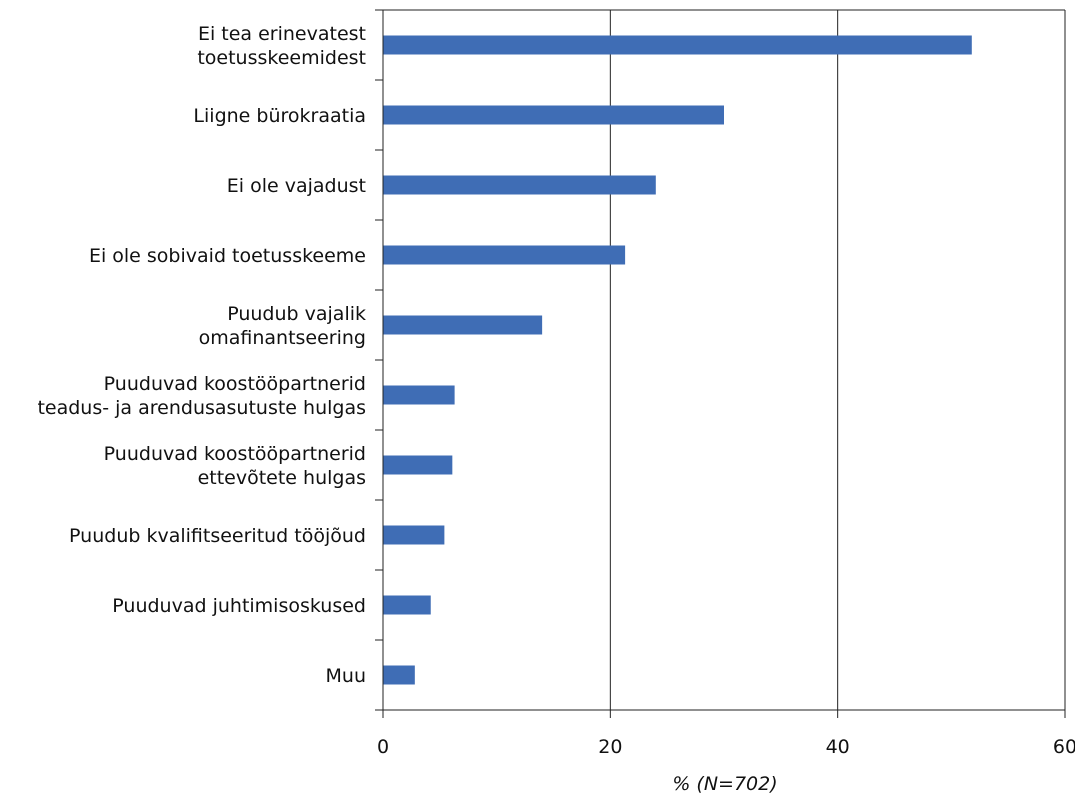  What do you see at coordinates (282, 478) in the screenshot?
I see `category-label-line: ettevõtete hulgas` at bounding box center [282, 478].